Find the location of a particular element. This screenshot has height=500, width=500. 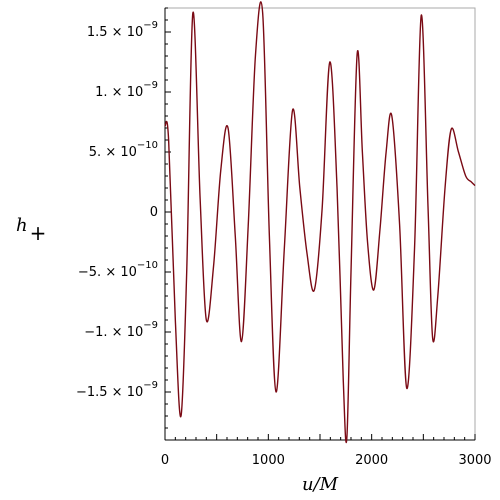

y-tick-mantissa: −1. × 10 is located at coordinates (113, 332).